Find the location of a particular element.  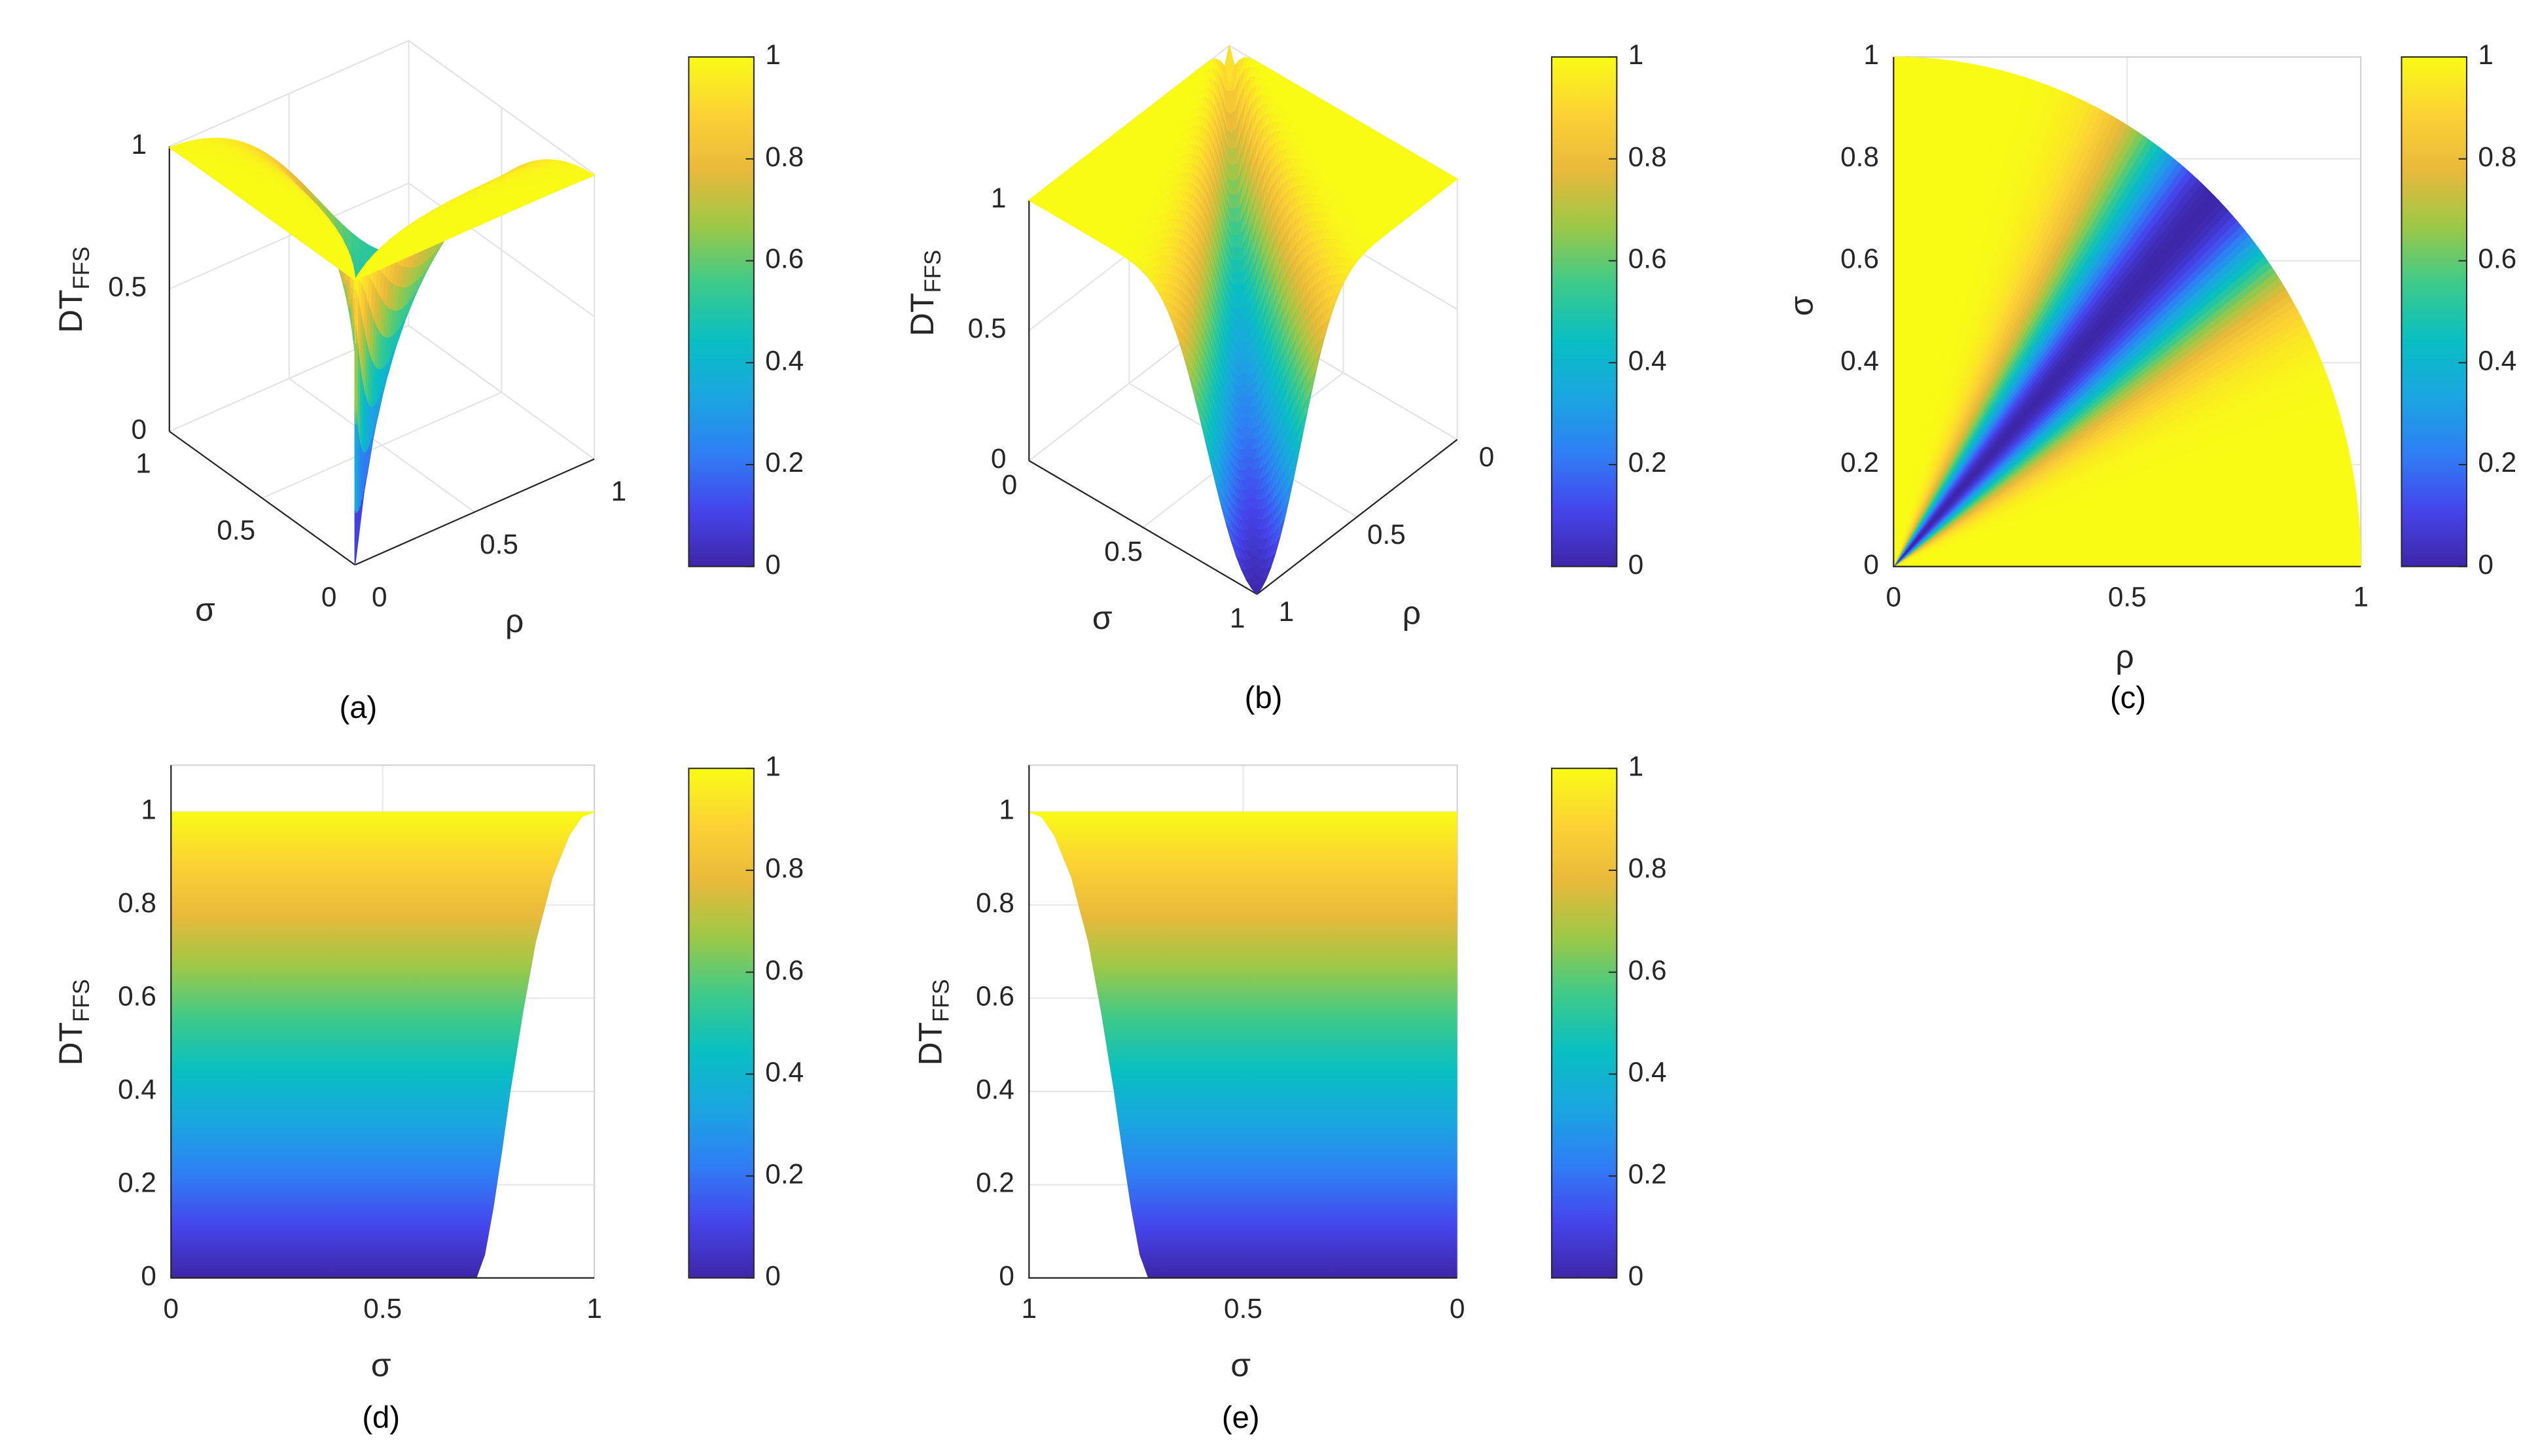

panel-caption: (a) is located at coordinates (359, 707).